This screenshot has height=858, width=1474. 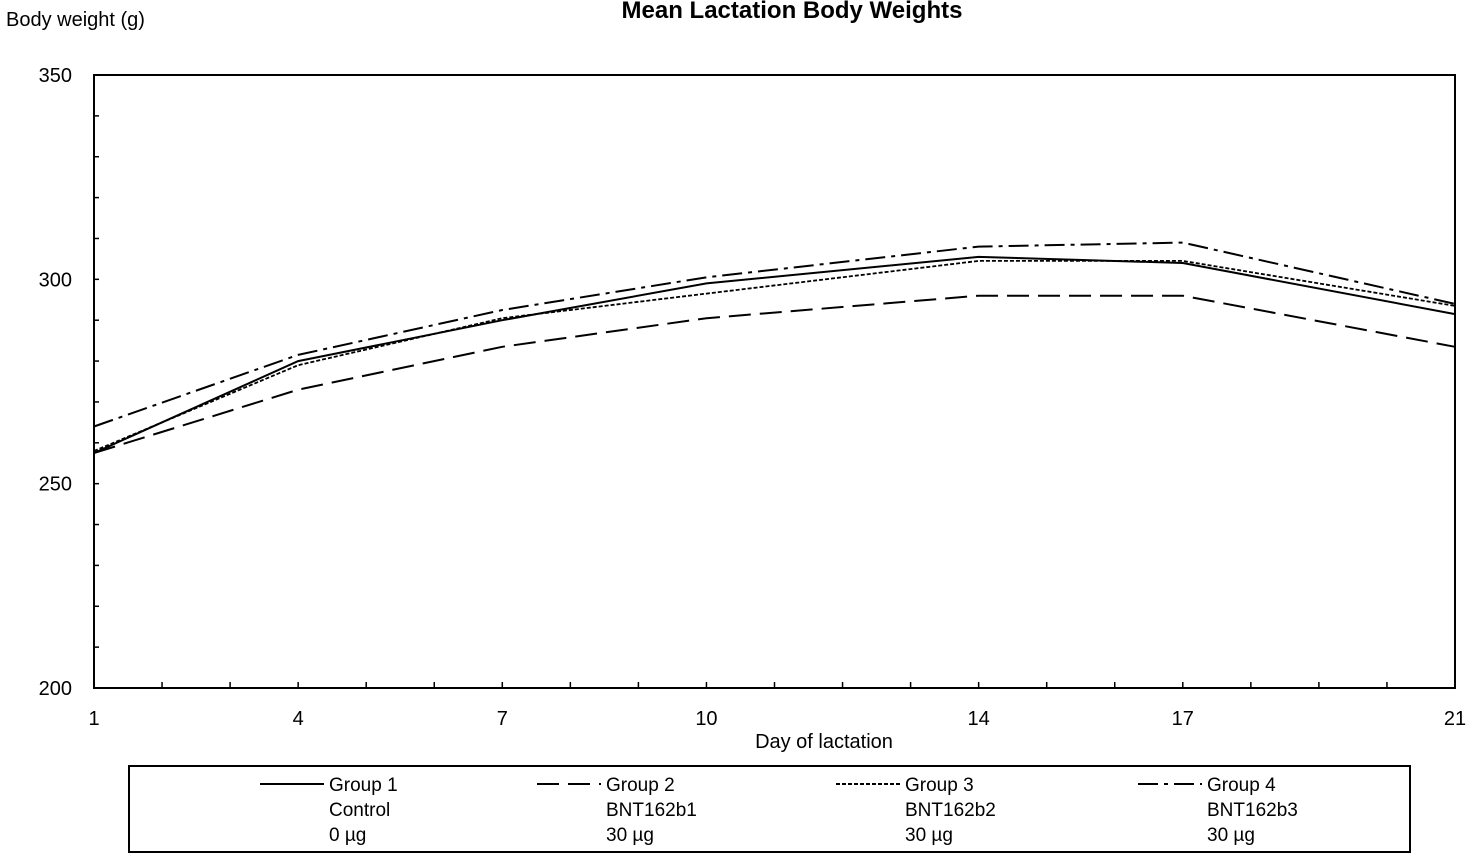 What do you see at coordinates (359, 810) in the screenshot?
I see `legend-label-1-2: Control` at bounding box center [359, 810].